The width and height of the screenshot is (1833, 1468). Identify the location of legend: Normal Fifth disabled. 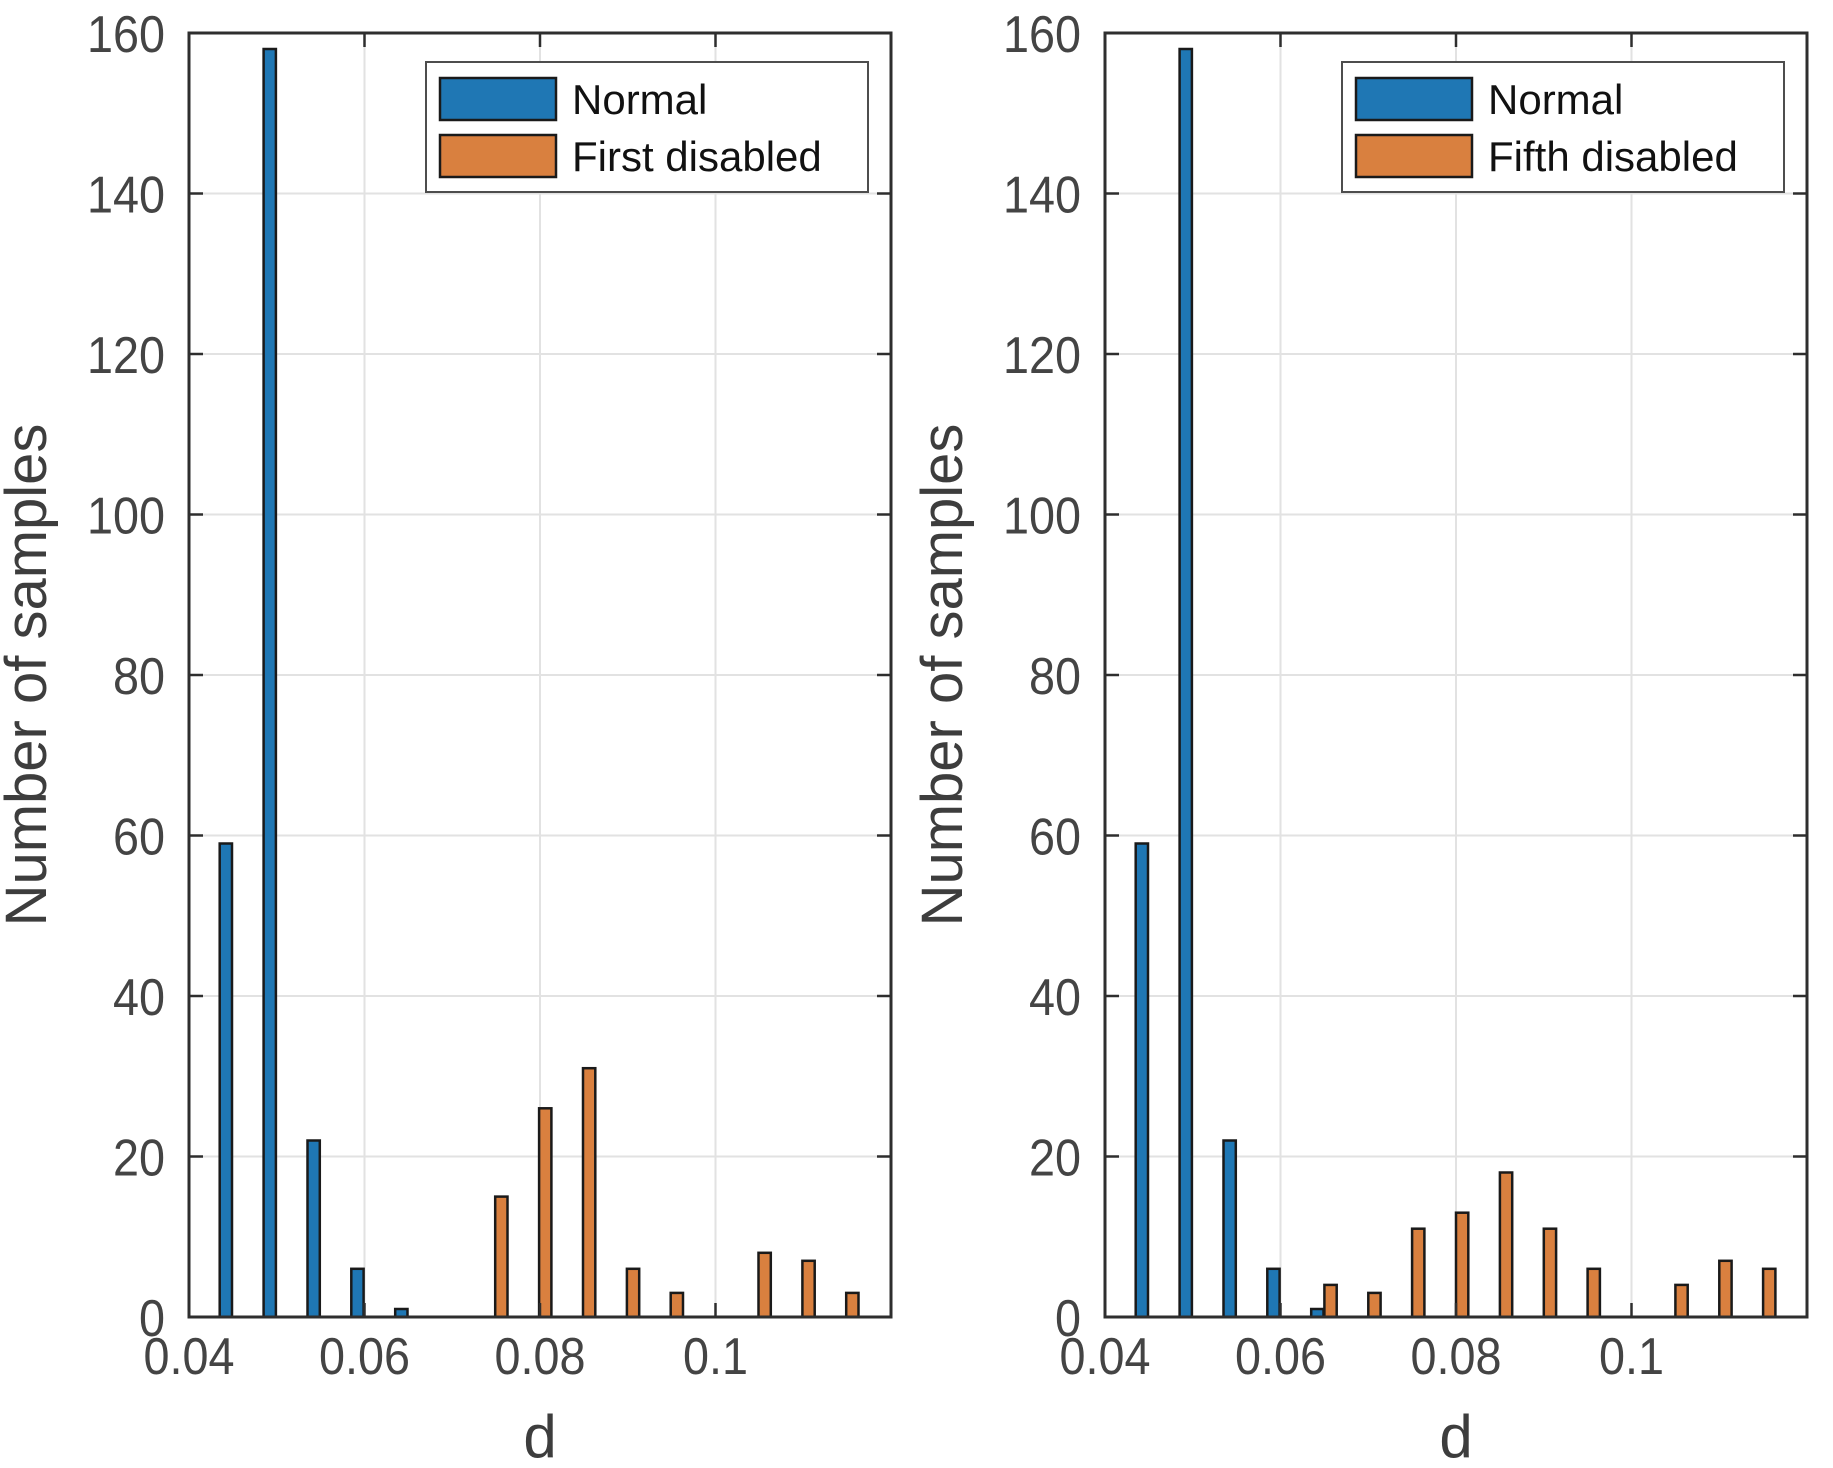
(1563, 127).